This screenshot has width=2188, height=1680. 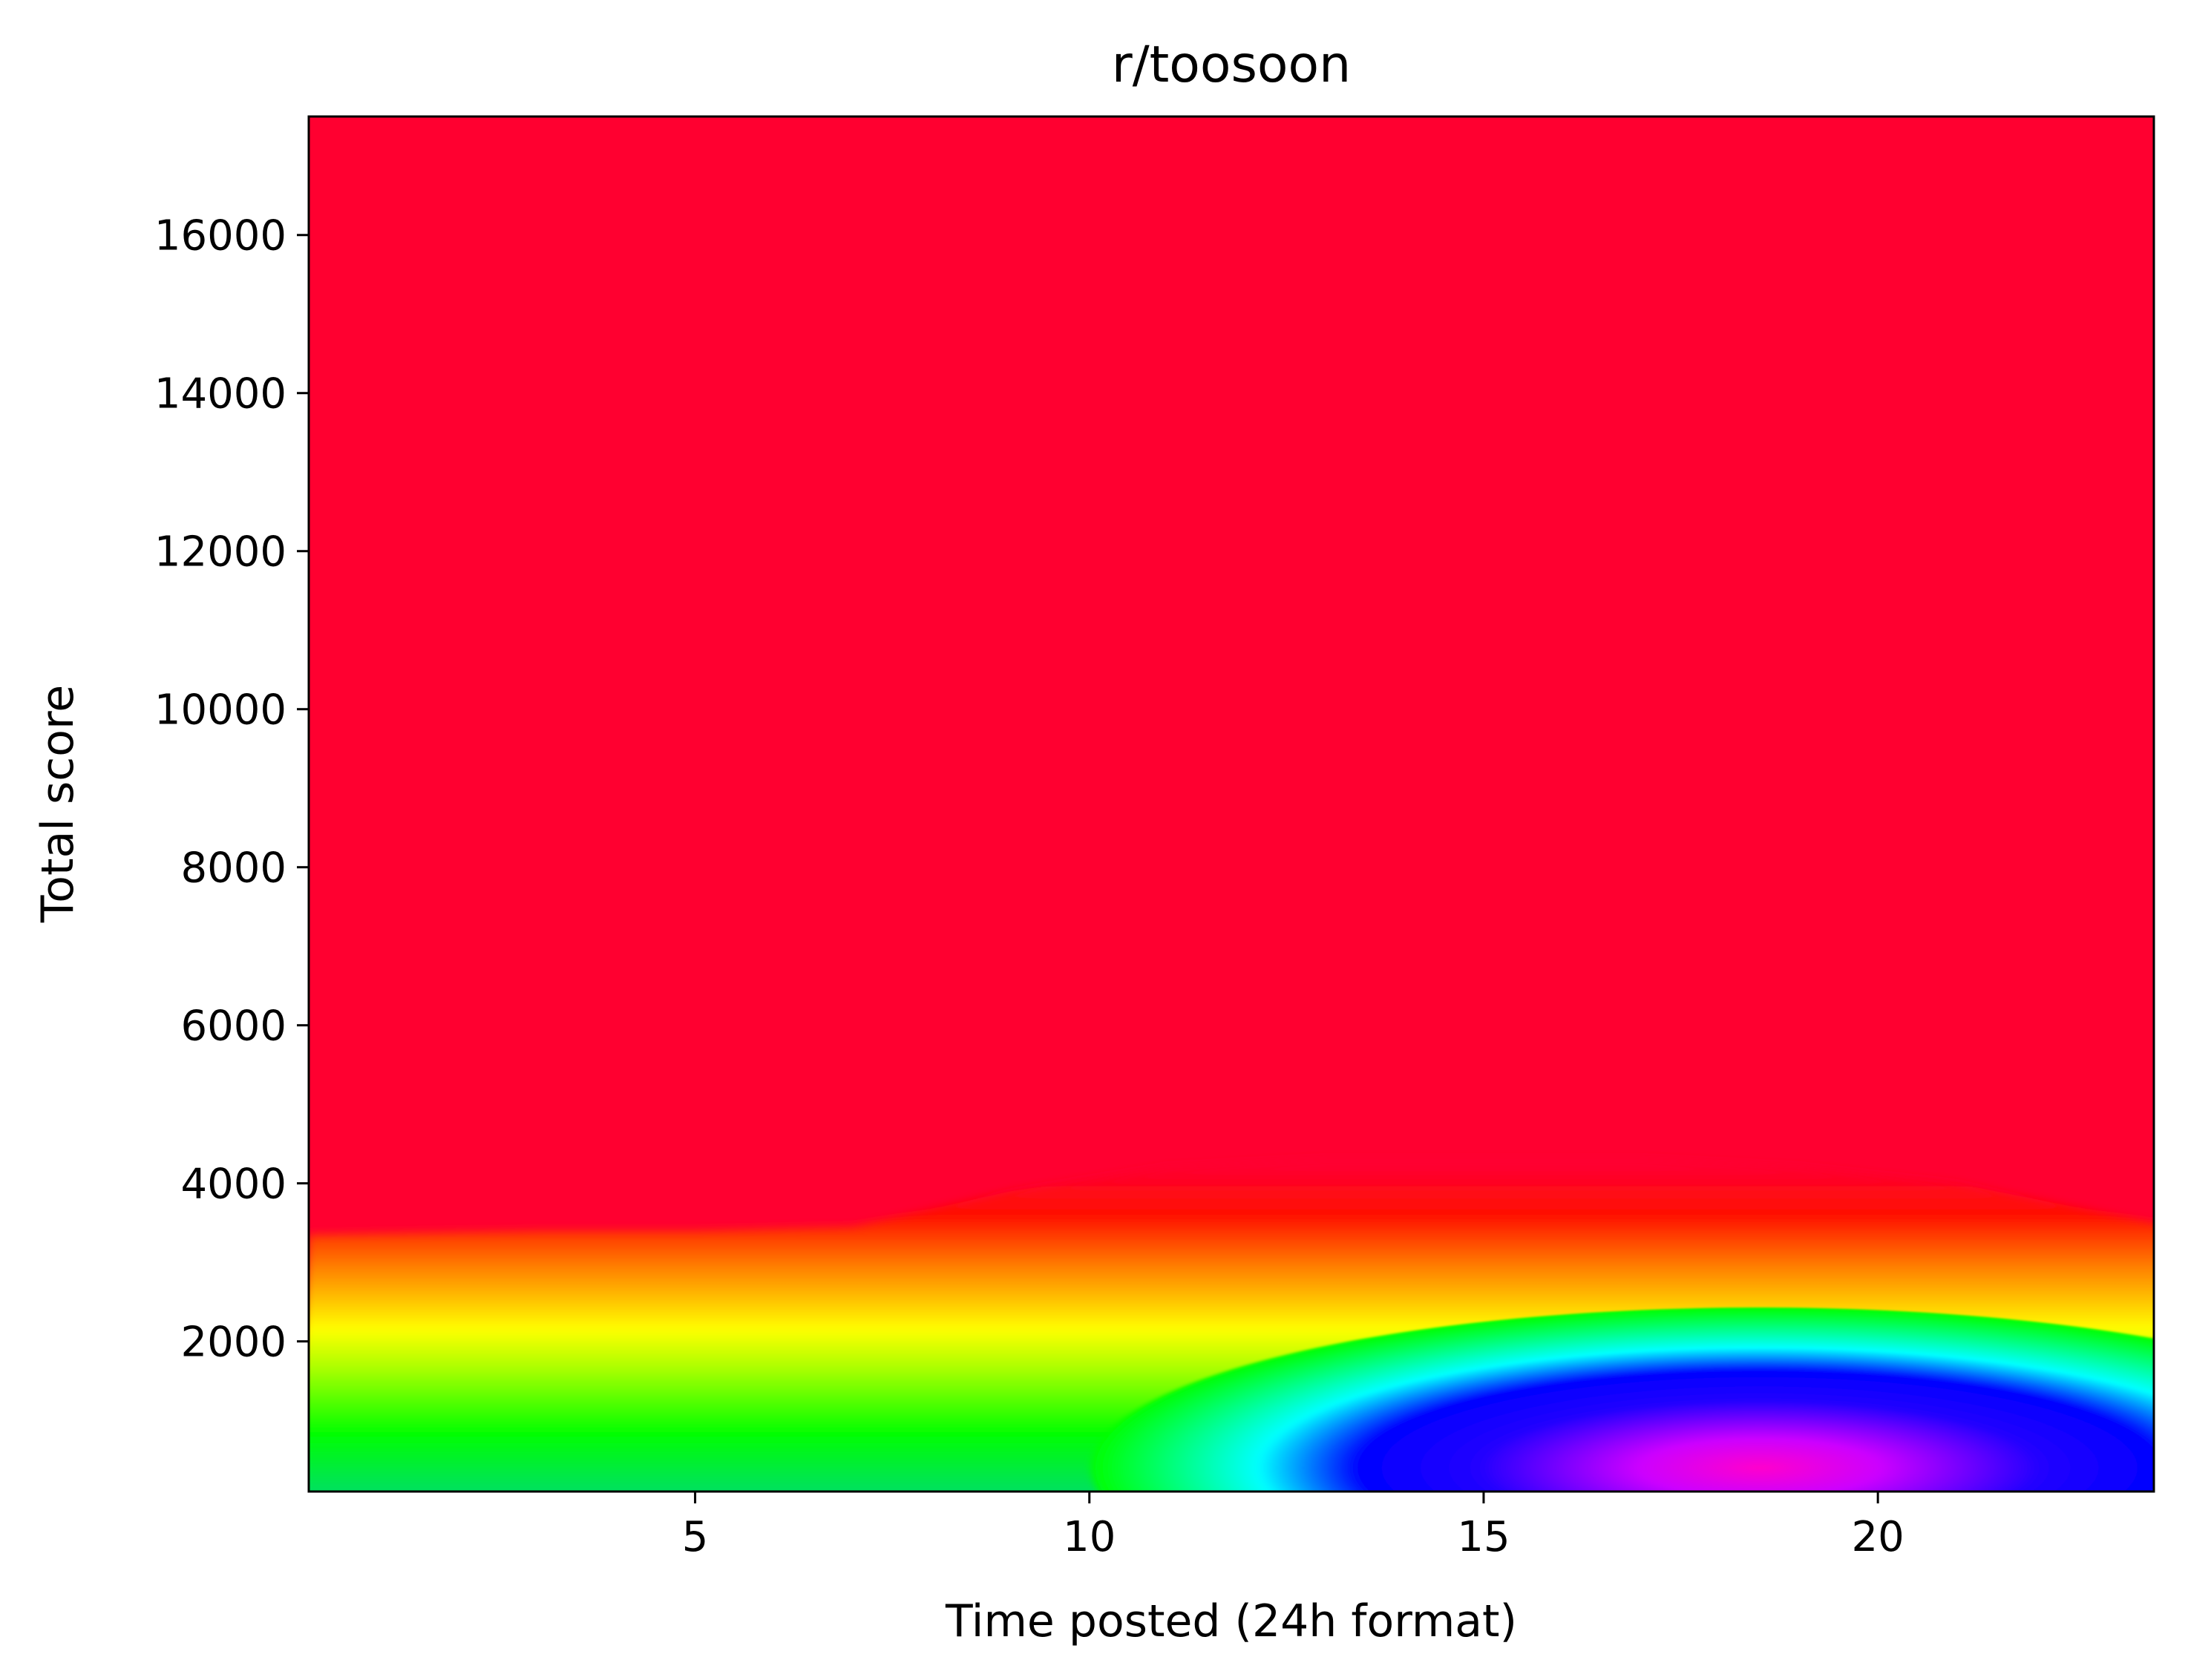 What do you see at coordinates (1878, 1537) in the screenshot?
I see `x-tick-label: 20` at bounding box center [1878, 1537].